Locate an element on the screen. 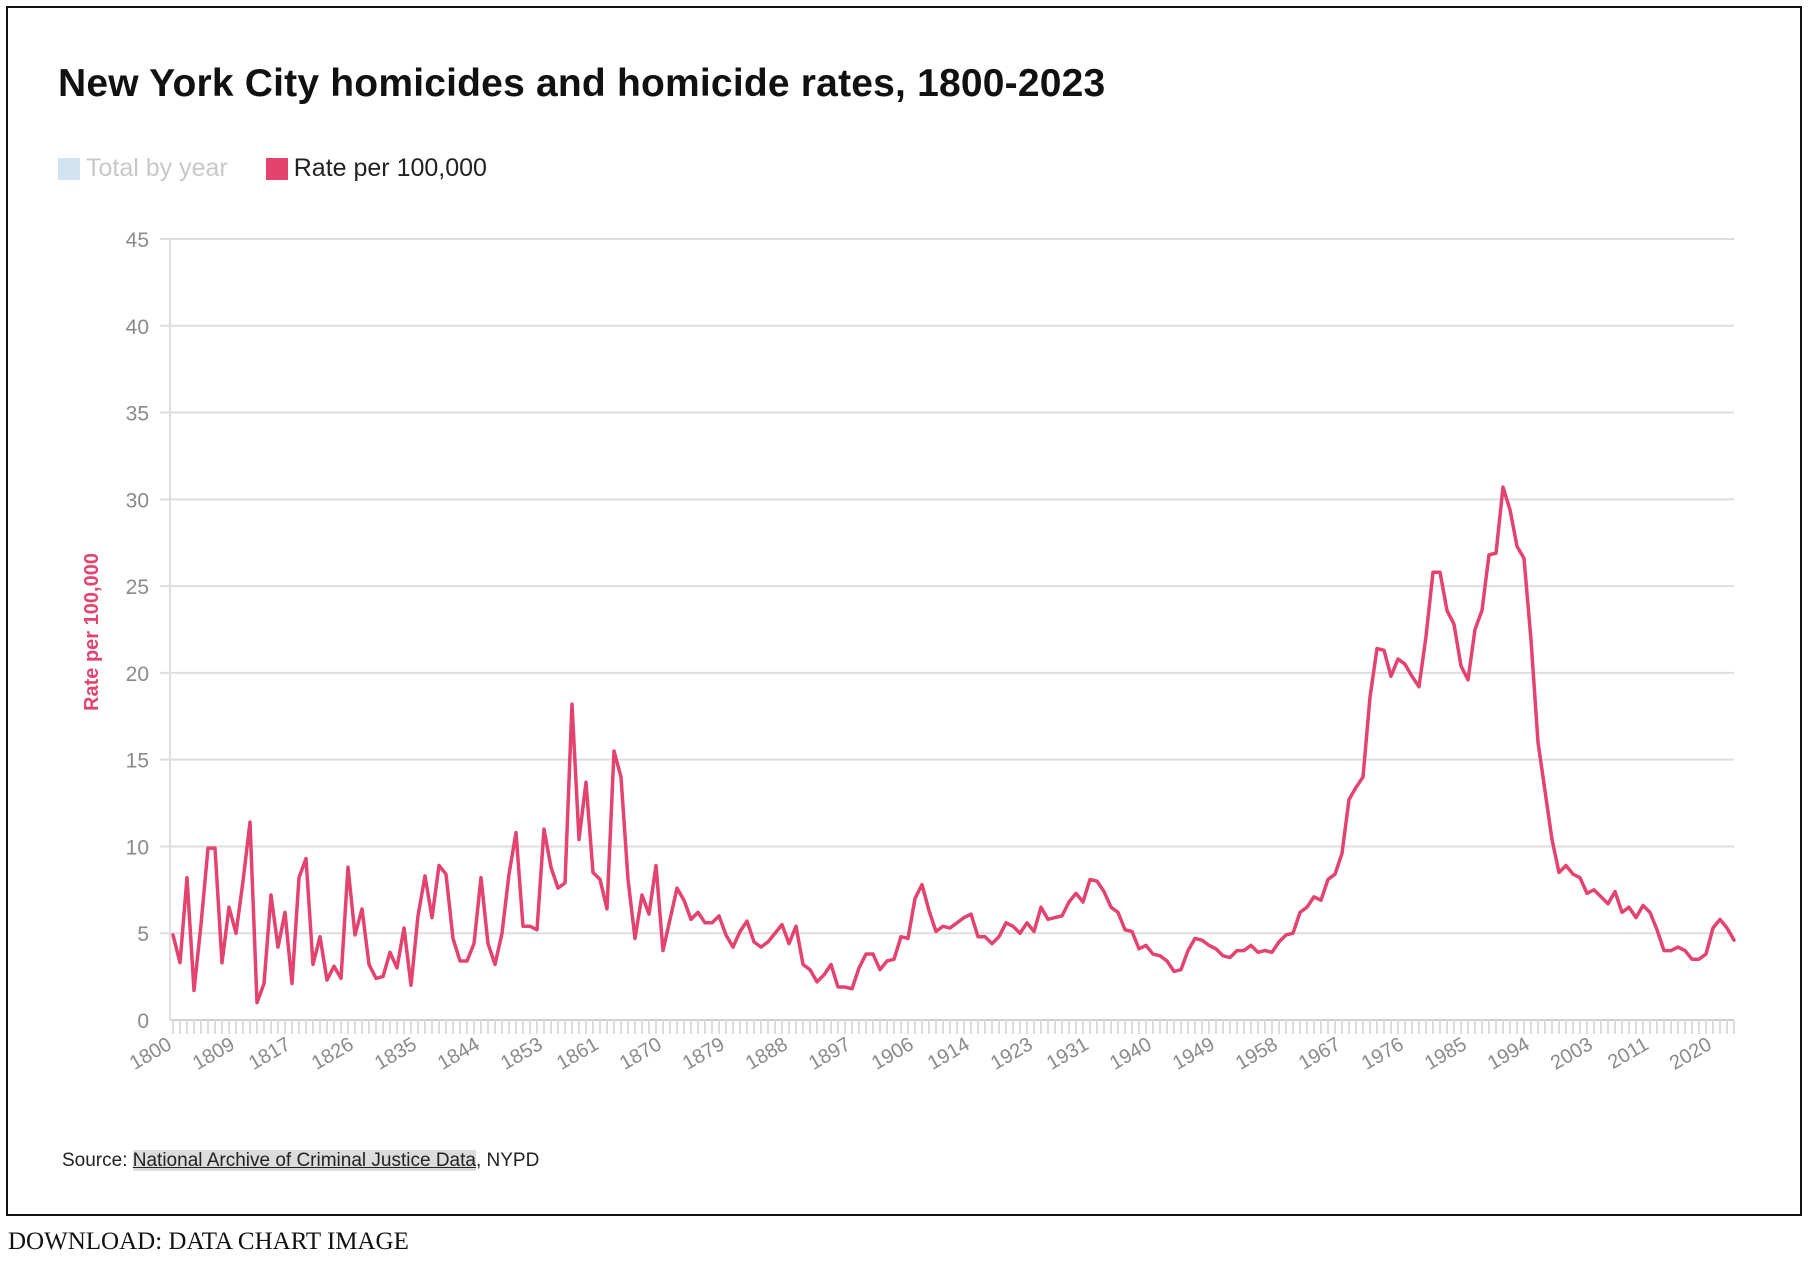 The height and width of the screenshot is (1272, 1812). download-chart-link: CHART is located at coordinates (279, 1241).